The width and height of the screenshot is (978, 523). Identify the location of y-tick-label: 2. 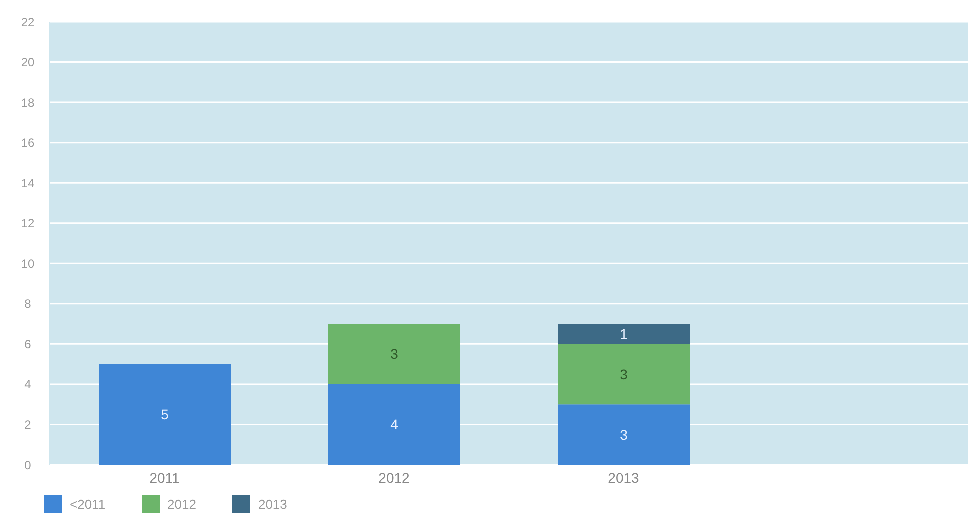
(28, 425).